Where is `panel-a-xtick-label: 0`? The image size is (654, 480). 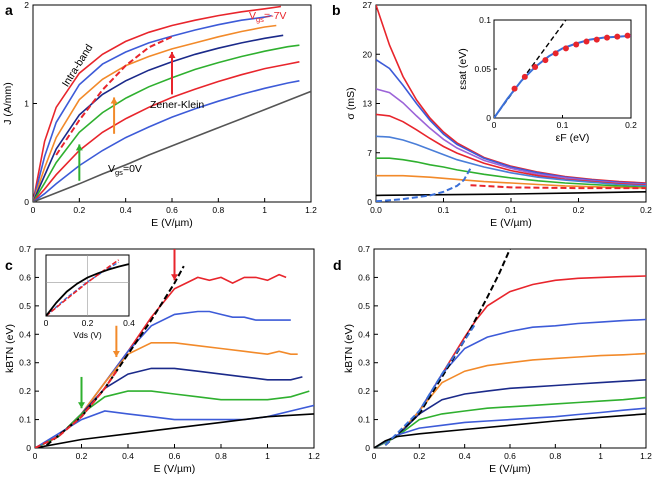
panel-a-xtick-label: 0 is located at coordinates (33, 210).